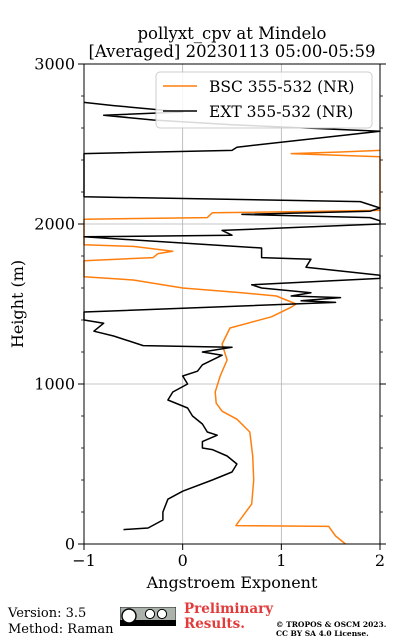 This screenshot has height=640, width=400. I want to click on x-tick-label: 1, so click(281, 560).